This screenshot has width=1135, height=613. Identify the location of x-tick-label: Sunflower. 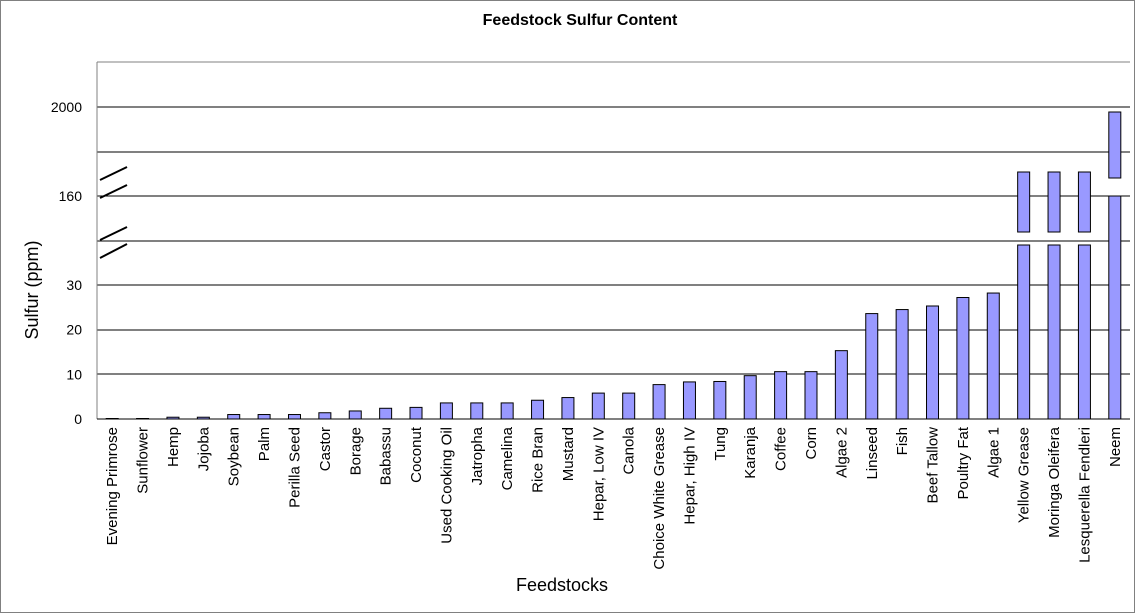
(143, 460).